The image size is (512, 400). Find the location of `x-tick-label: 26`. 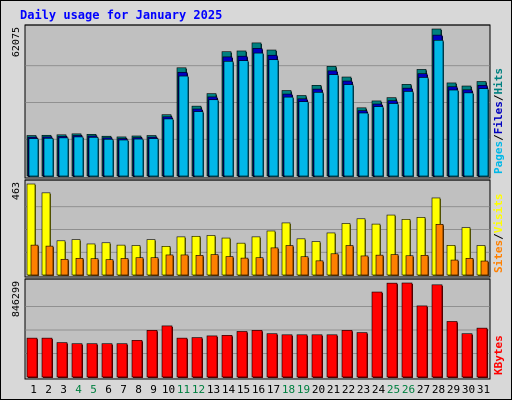

x-tick-label: 26 is located at coordinates (408, 389).